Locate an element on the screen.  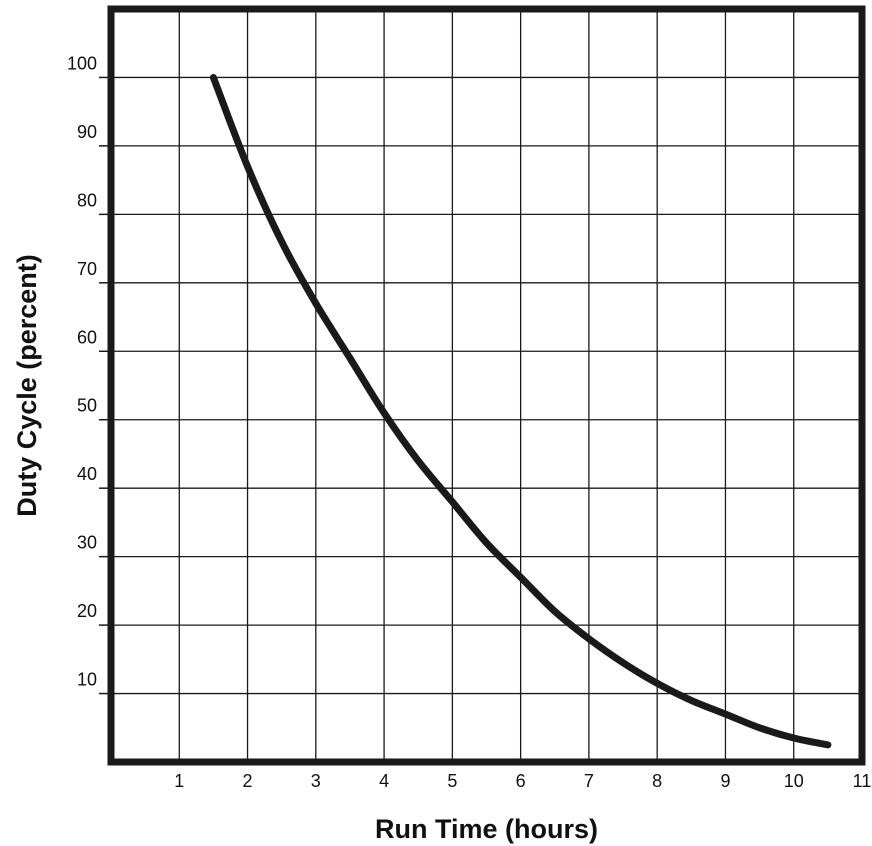
x-tick-label: 8 is located at coordinates (657, 781).